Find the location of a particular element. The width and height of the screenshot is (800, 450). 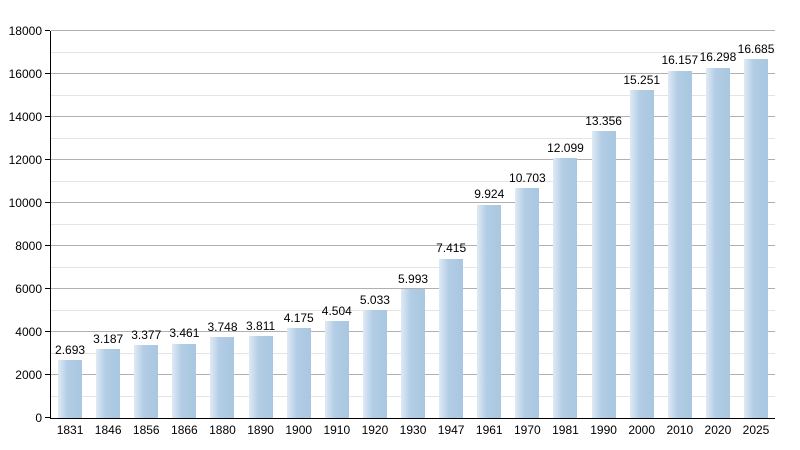

bar-value-label: 2.693 is located at coordinates (70, 349).